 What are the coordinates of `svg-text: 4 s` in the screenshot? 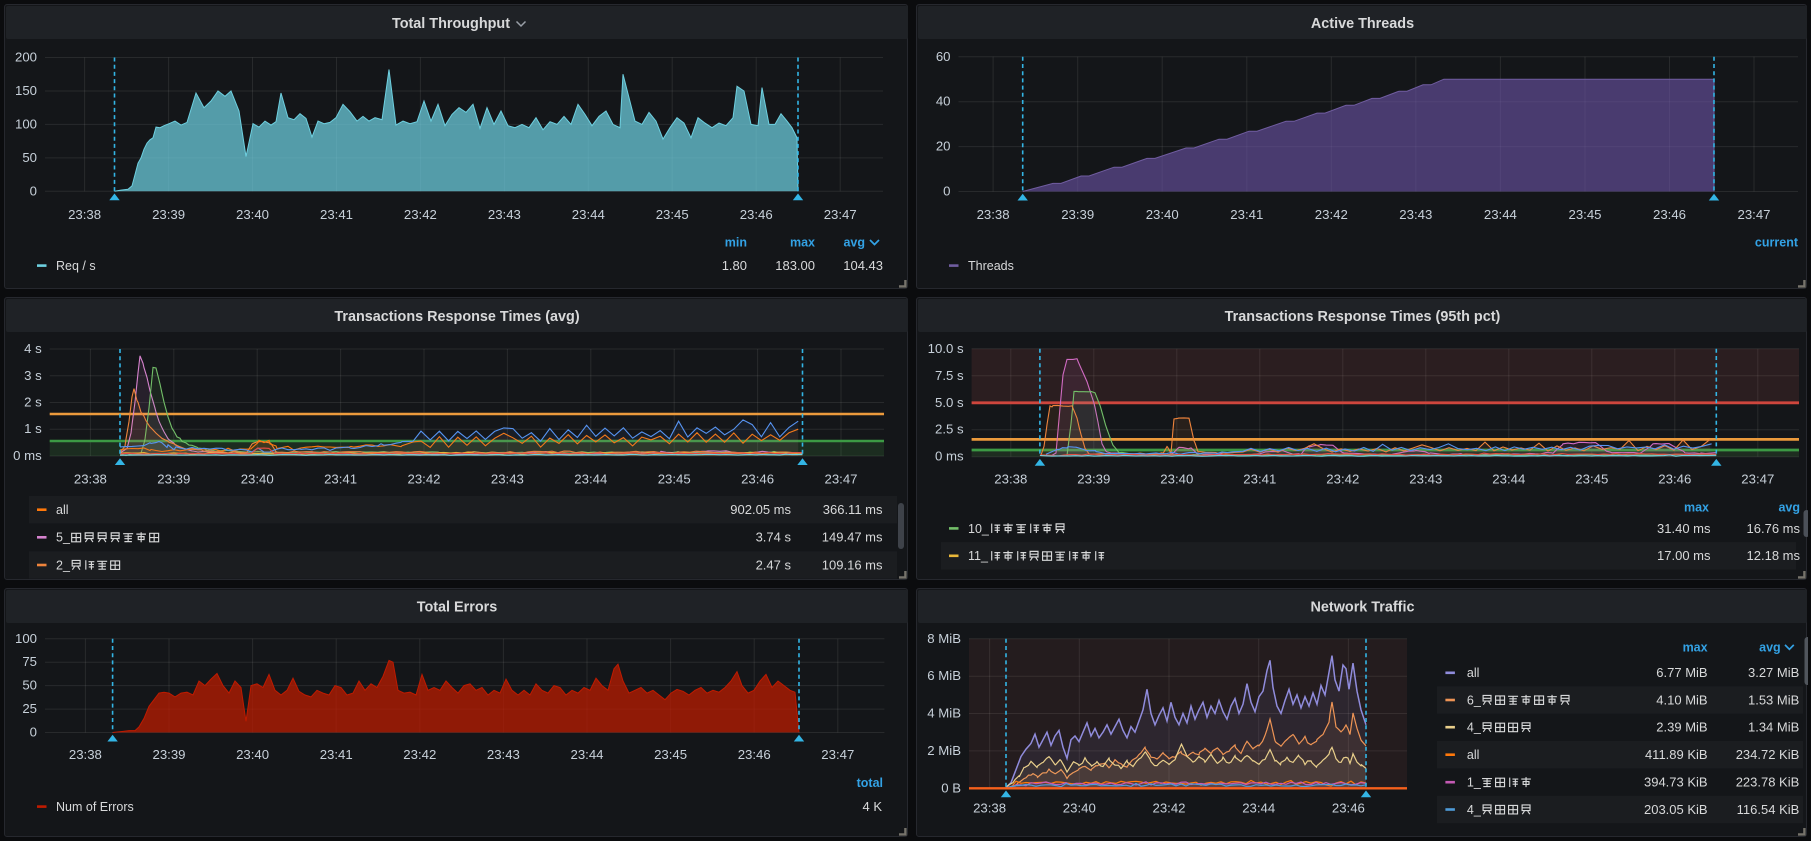 It's located at (33, 348).